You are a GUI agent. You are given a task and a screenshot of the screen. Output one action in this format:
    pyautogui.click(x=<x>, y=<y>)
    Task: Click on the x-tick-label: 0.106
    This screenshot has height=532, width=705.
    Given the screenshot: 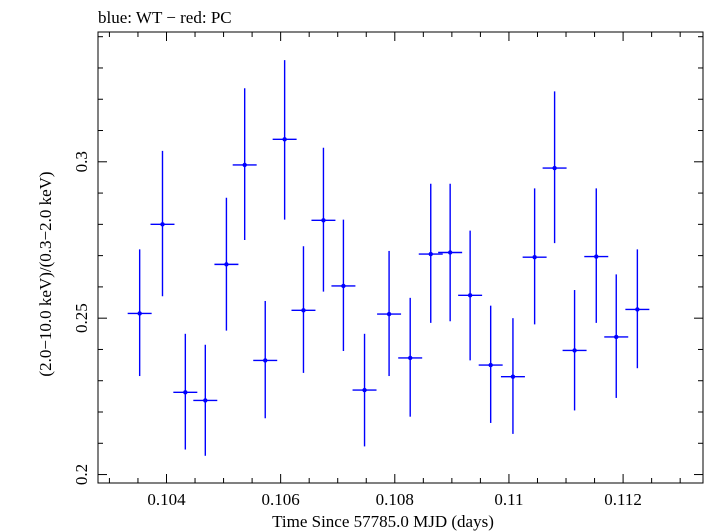 What is the action you would take?
    pyautogui.click(x=281, y=499)
    